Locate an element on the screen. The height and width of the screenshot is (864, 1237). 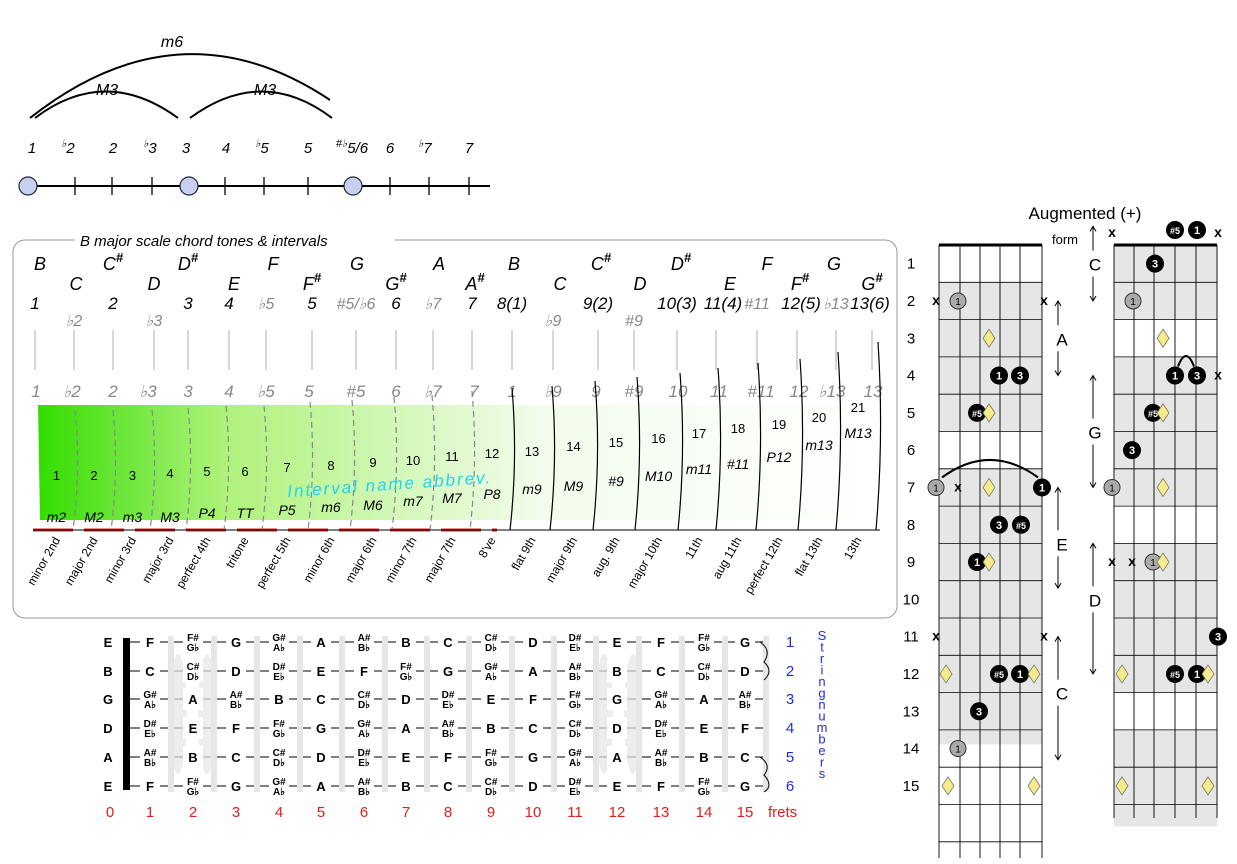
ring-l3-text: 1 is located at coordinates (958, 750).